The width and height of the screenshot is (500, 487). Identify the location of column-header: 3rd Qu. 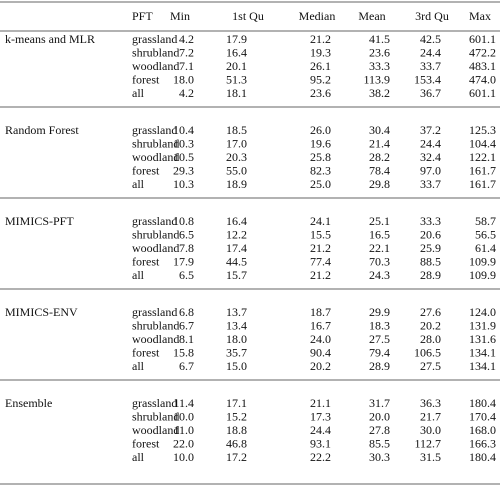
(432, 16).